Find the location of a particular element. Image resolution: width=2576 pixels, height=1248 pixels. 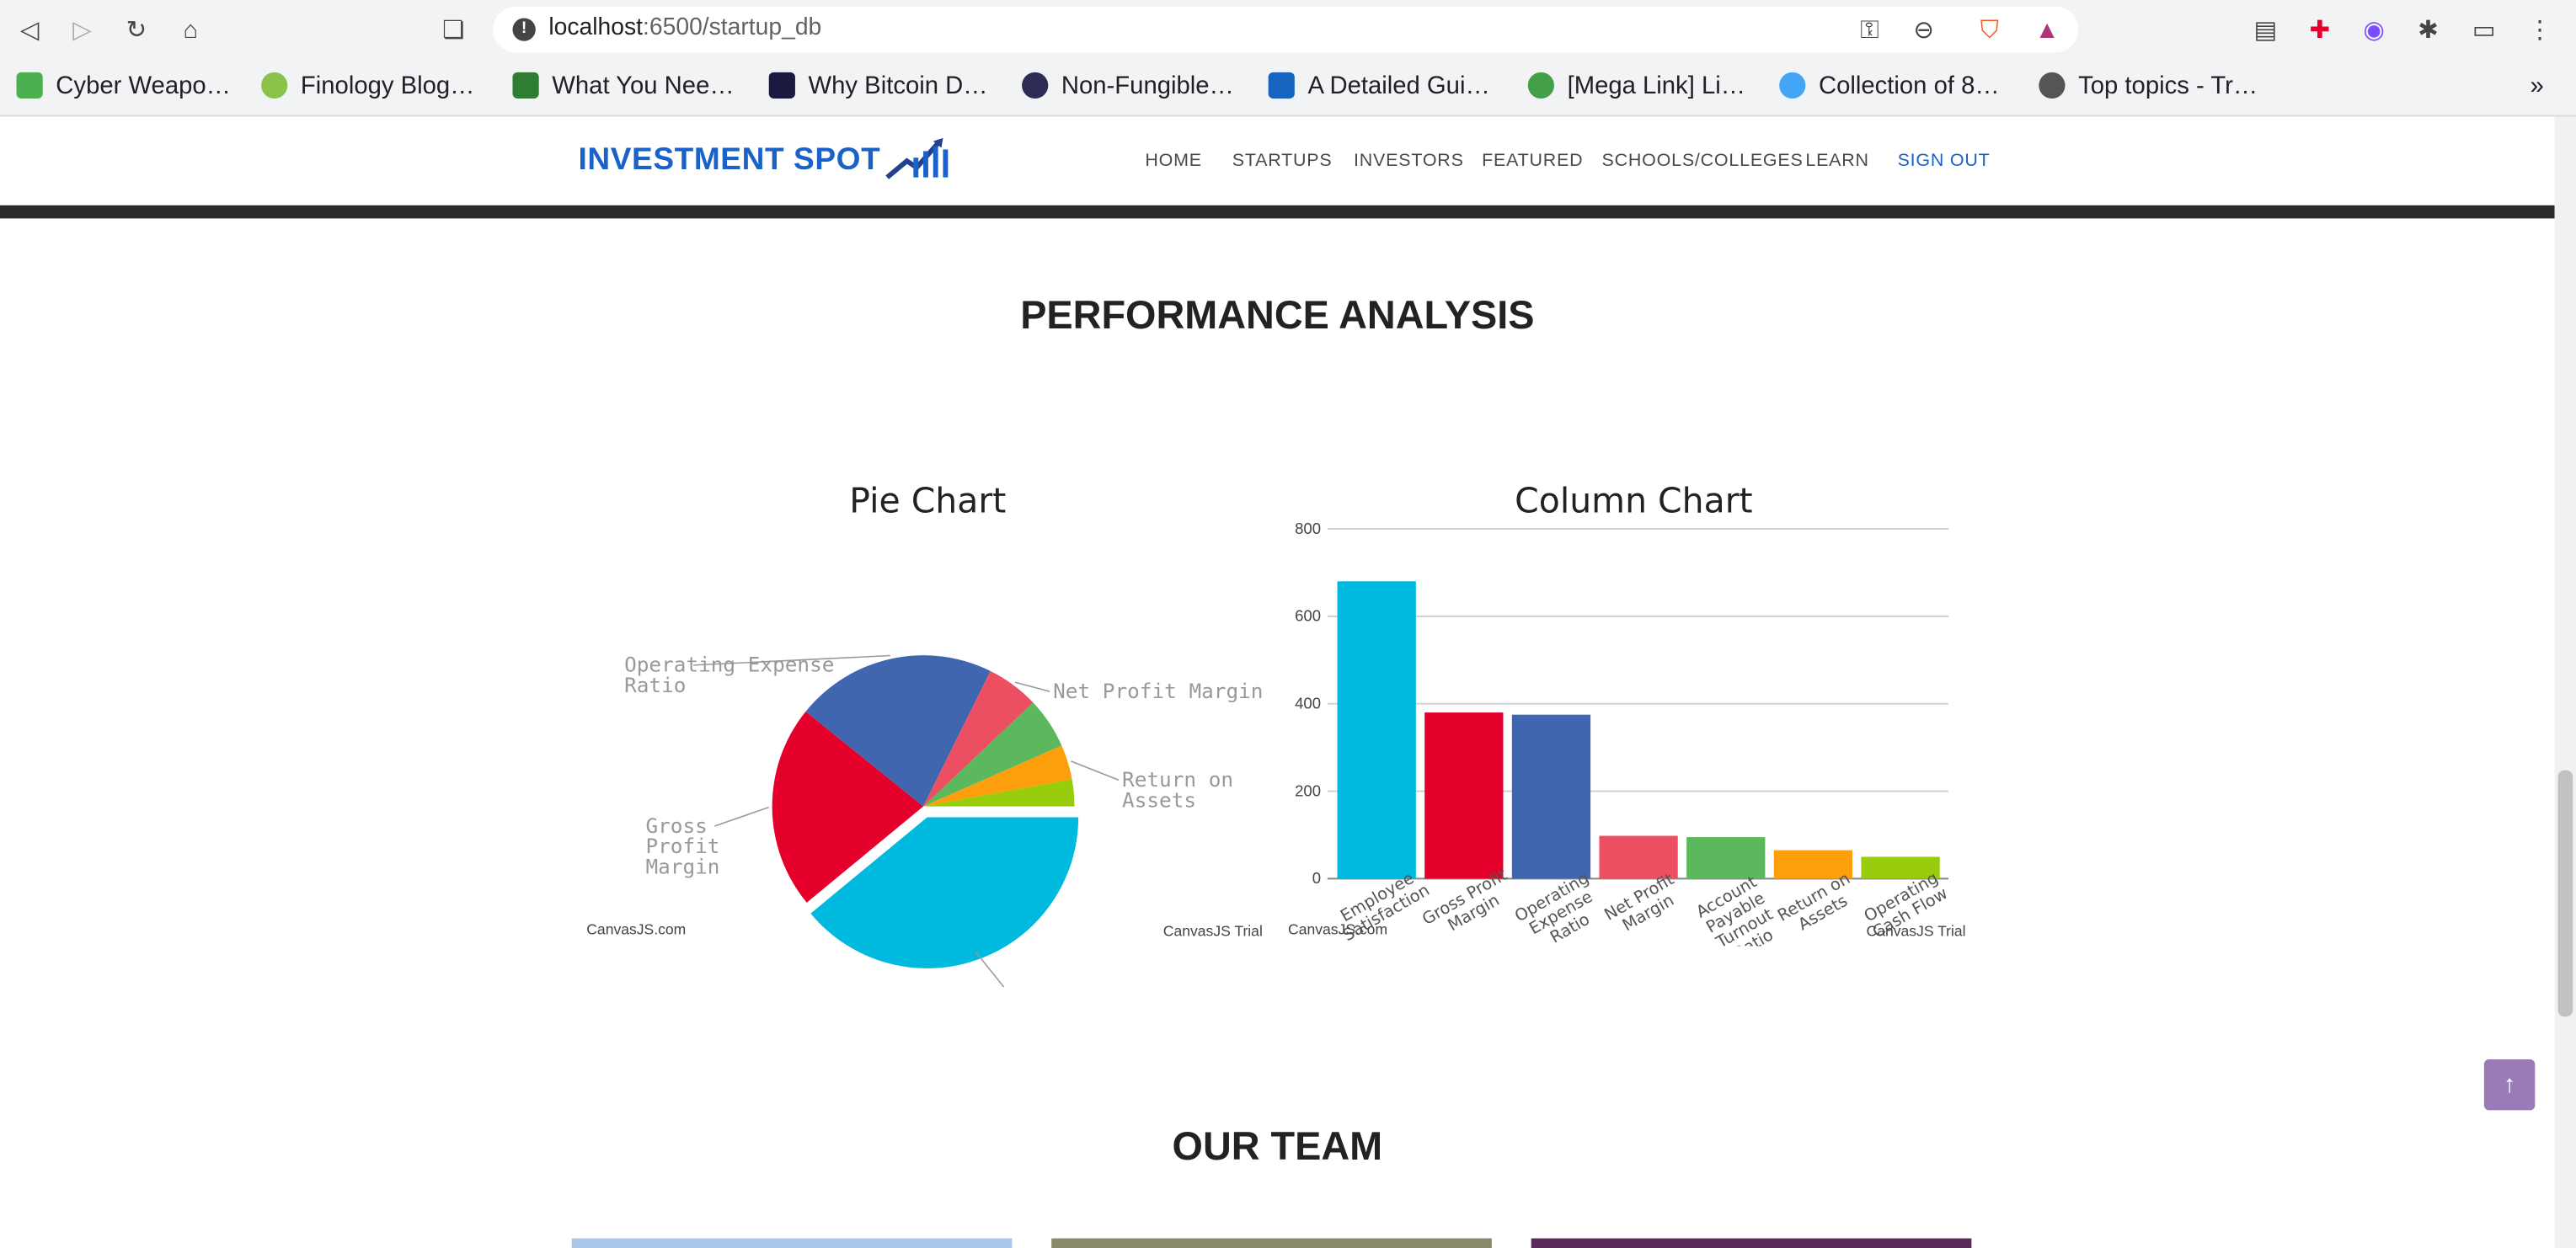

site-info-icon: ! is located at coordinates (524, 29).